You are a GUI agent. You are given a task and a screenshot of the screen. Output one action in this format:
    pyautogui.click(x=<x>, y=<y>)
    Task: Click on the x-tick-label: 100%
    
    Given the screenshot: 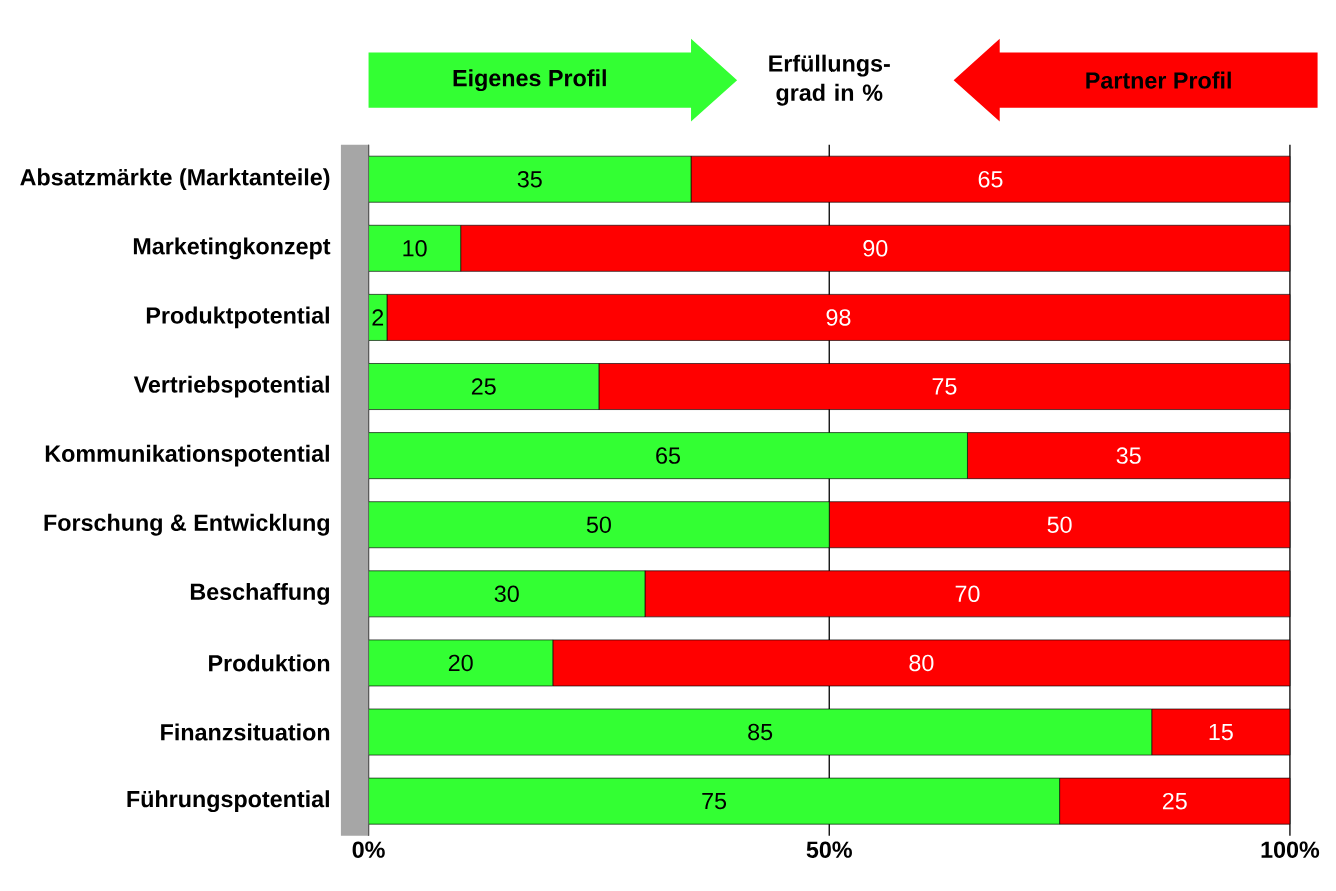 What is the action you would take?
    pyautogui.click(x=1290, y=849)
    